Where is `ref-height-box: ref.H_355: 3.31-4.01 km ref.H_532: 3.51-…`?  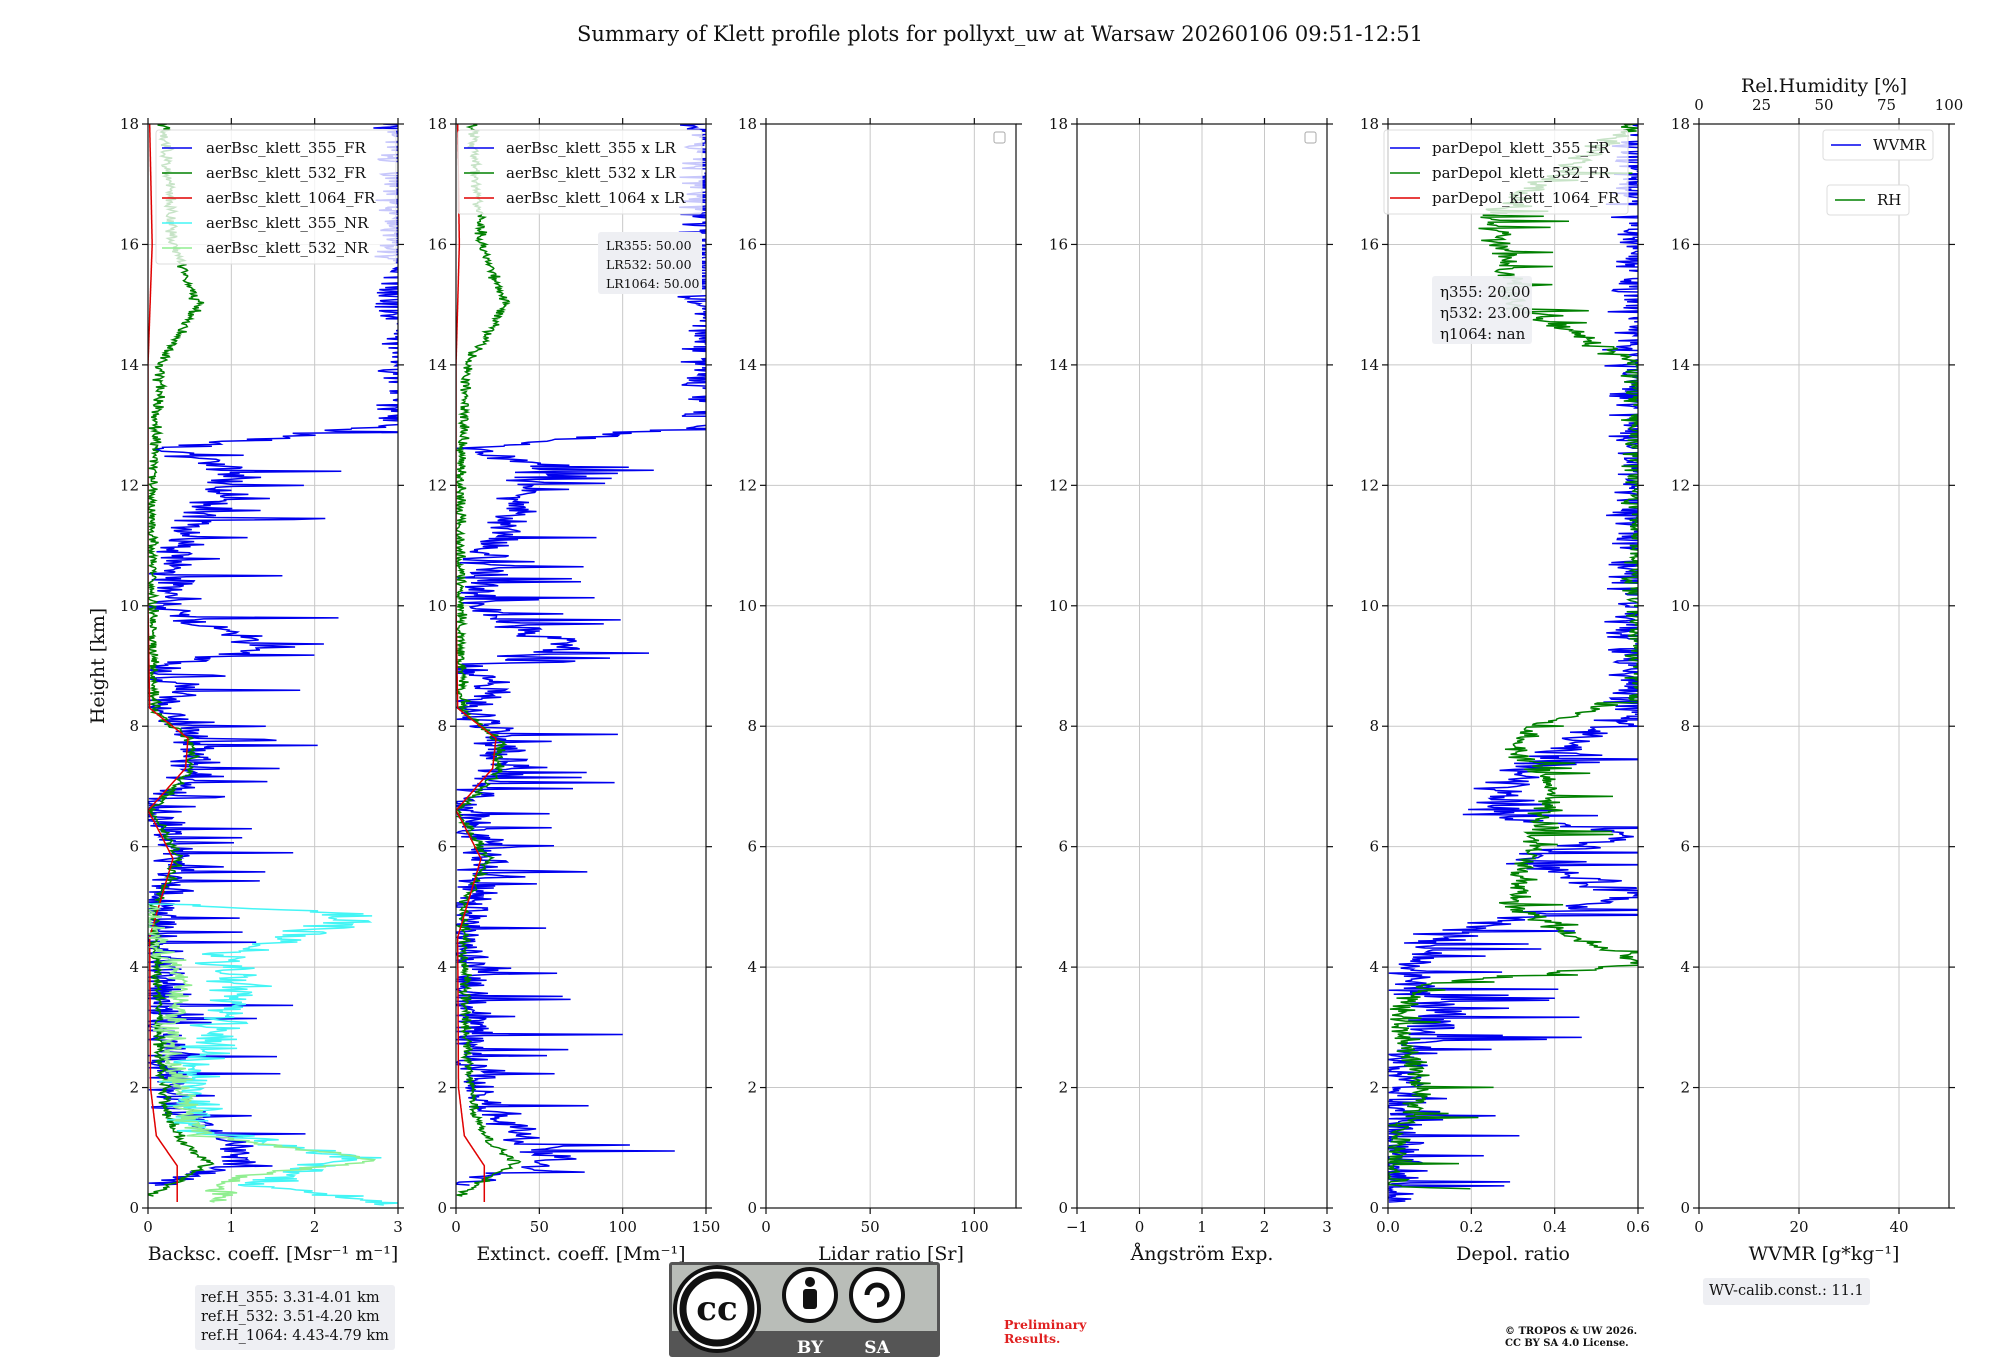
ref-height-box: ref.H_355: 3.31-4.01 km ref.H_532: 3.51-… is located at coordinates (295, 1317).